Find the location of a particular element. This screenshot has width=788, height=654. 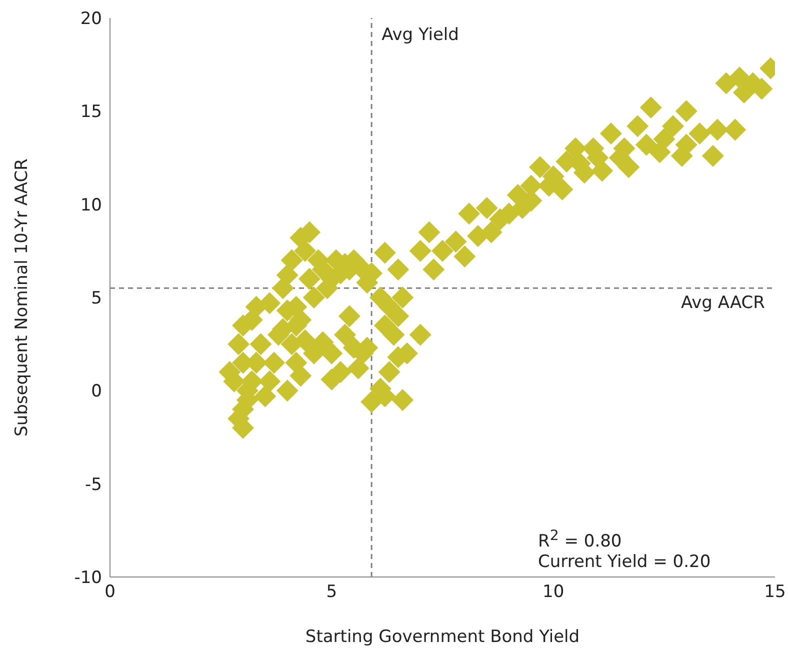

x-tick-label: 10 is located at coordinates (553, 592).